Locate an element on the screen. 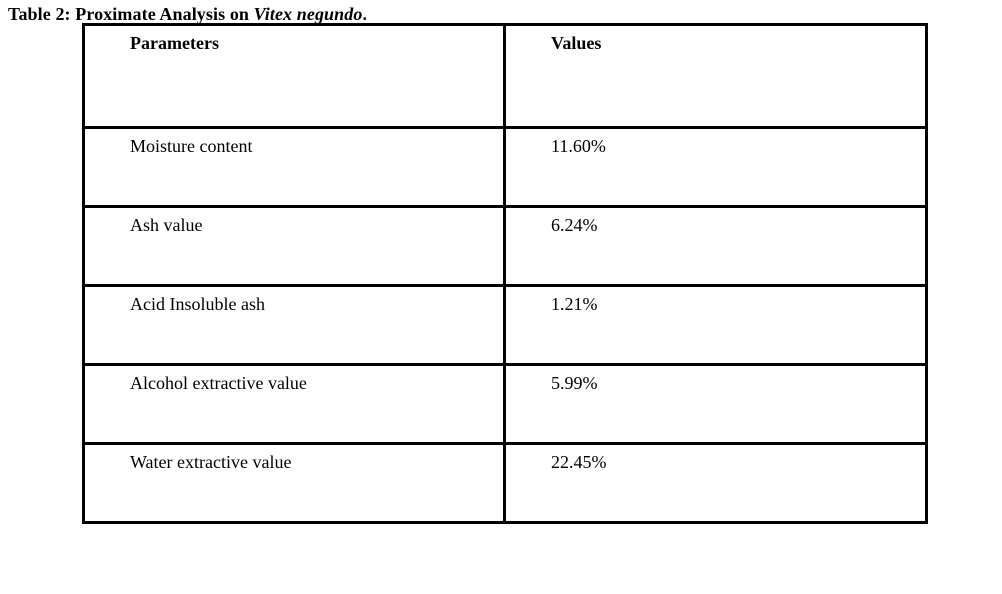 The height and width of the screenshot is (594, 1002). parameter-cell: Alcohol extractive value is located at coordinates (294, 404).